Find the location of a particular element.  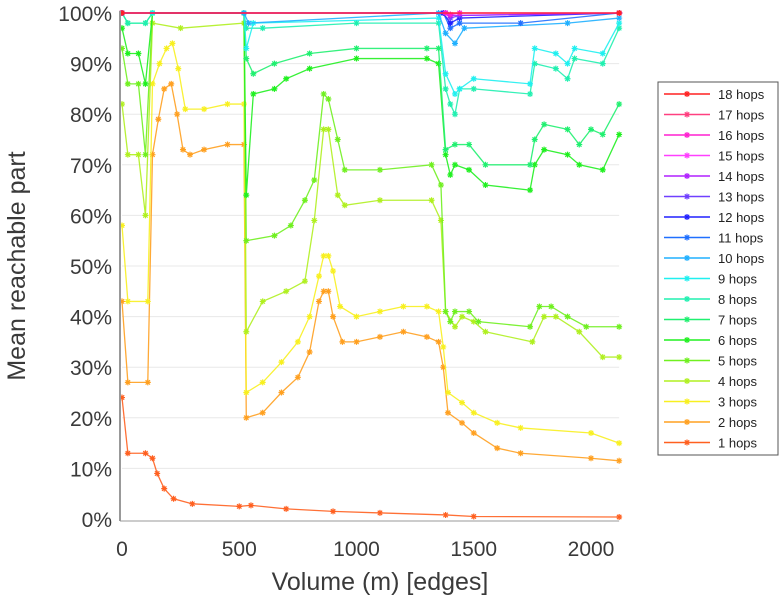

legend-label: 17 hops is located at coordinates (741, 115).